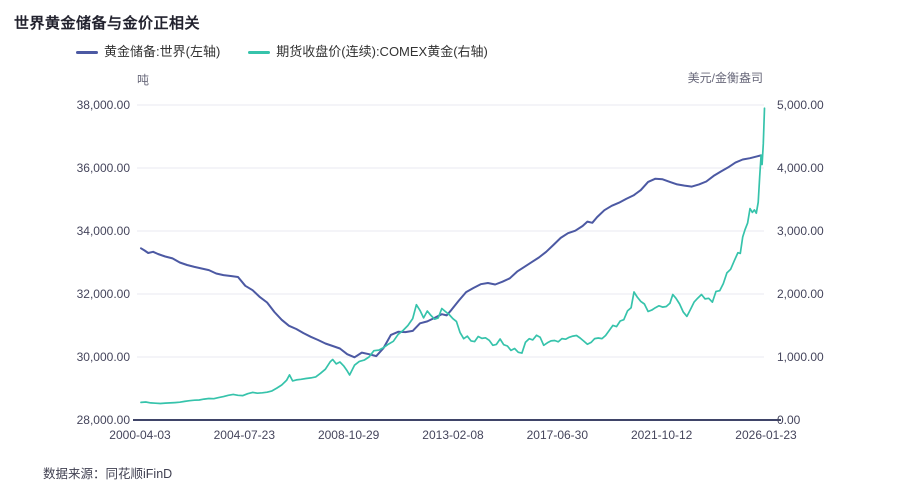 The height and width of the screenshot is (500, 901). What do you see at coordinates (382, 51) in the screenshot?
I see `legend-label-comex-gold: 期货收盘价(连续):COMEX黄金(右轴)` at bounding box center [382, 51].